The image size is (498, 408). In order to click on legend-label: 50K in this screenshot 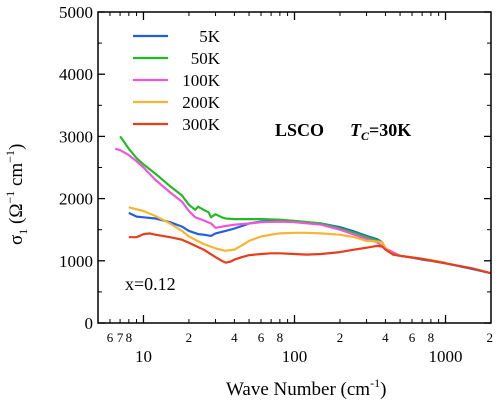, I will do `click(206, 58)`.